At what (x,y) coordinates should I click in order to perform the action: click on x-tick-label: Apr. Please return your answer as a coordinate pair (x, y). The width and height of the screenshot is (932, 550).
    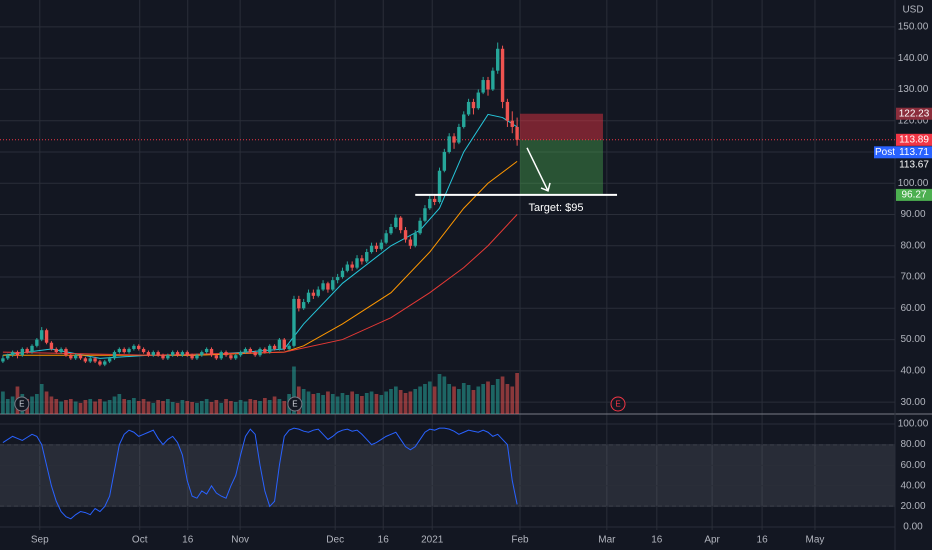
    Looking at the image, I should click on (712, 540).